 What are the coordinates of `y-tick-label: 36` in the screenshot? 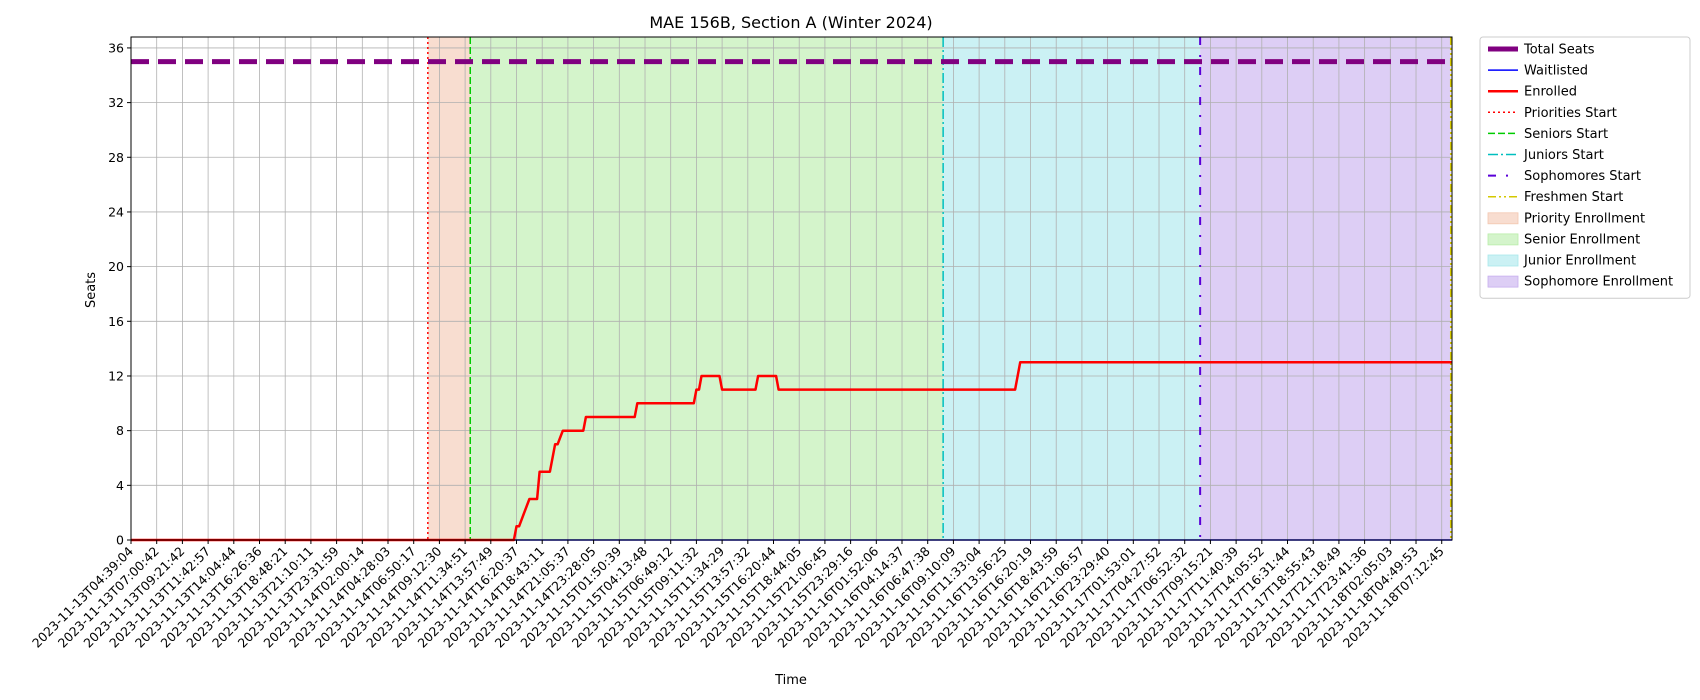 It's located at (116, 47).